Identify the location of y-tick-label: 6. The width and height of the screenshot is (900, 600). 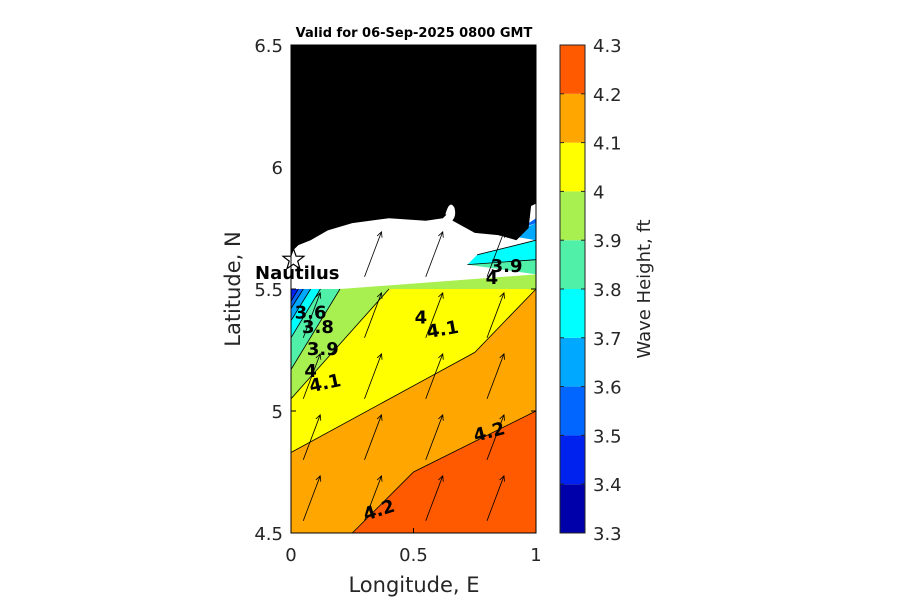
(277, 168).